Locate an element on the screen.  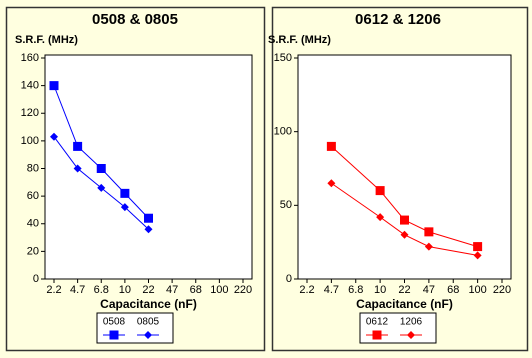
y-tick-label: 50 is located at coordinates (286, 205).